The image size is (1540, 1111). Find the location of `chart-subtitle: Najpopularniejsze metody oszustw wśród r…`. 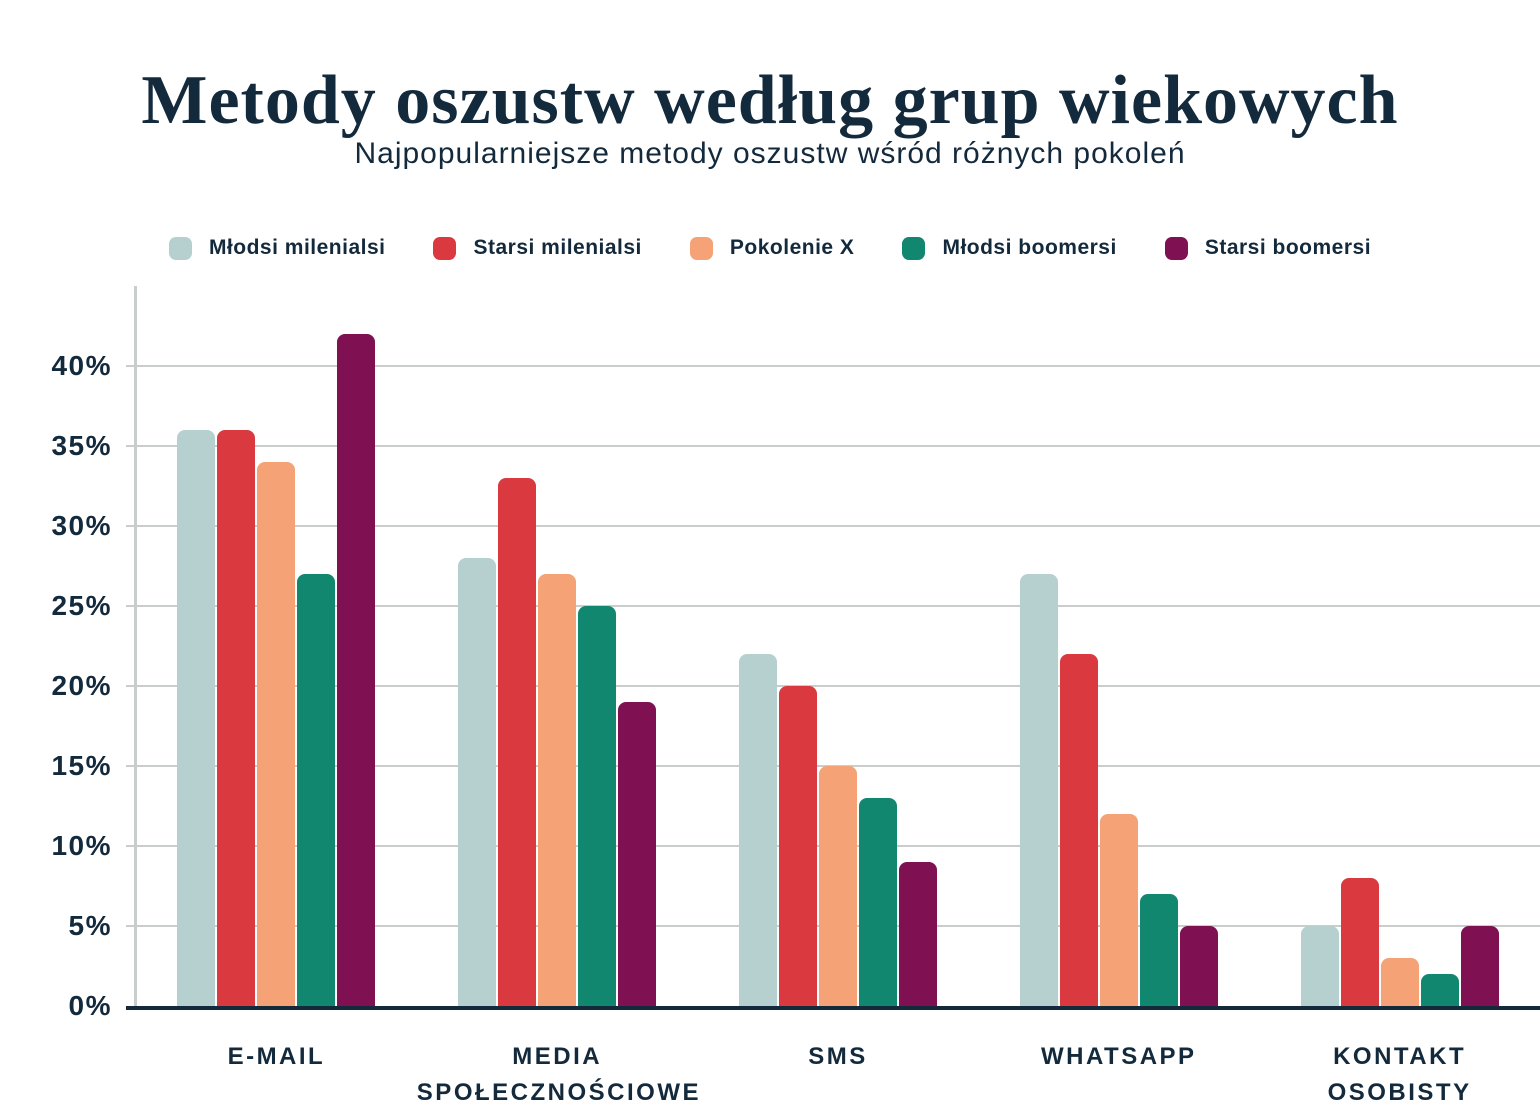

chart-subtitle: Najpopularniejsze metody oszustw wśród r… is located at coordinates (770, 153).